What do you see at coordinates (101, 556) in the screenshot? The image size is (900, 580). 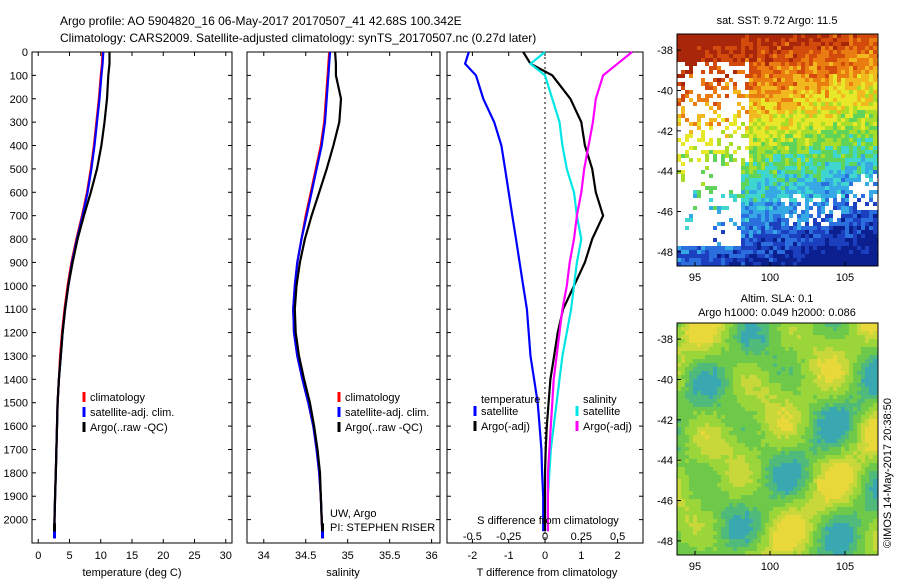 I see `x-tick-label: 10` at bounding box center [101, 556].